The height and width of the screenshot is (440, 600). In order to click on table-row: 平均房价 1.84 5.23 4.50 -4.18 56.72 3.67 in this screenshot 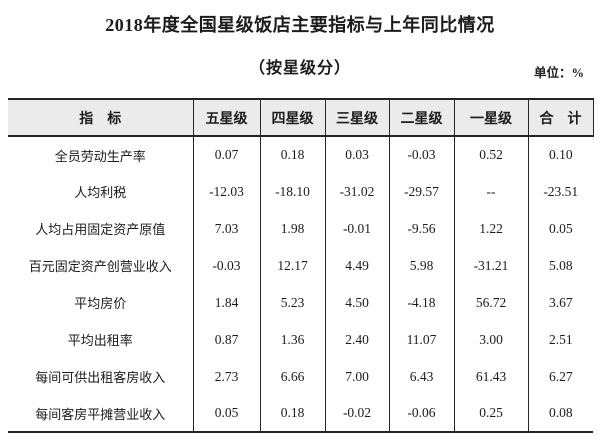, I will do `click(300, 302)`.